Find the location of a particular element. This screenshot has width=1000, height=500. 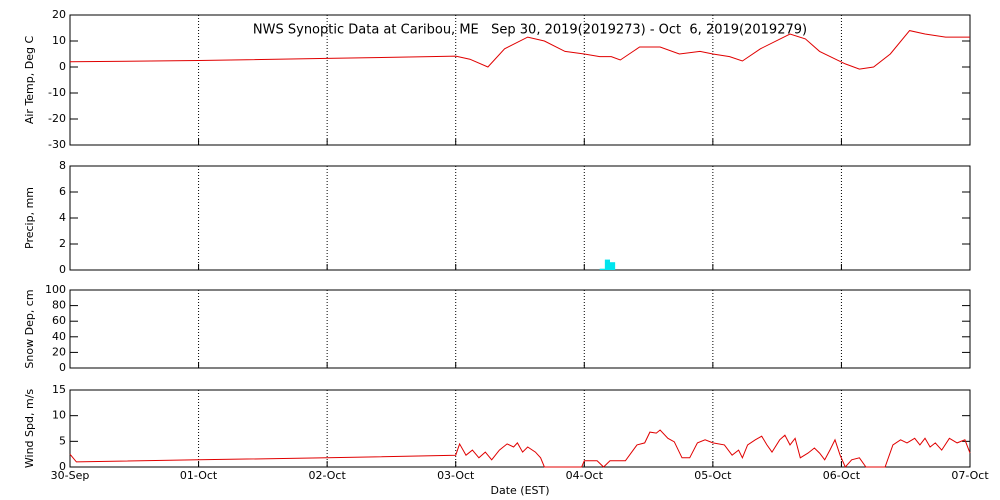

x-tick-label: 07-Oct is located at coordinates (970, 475).